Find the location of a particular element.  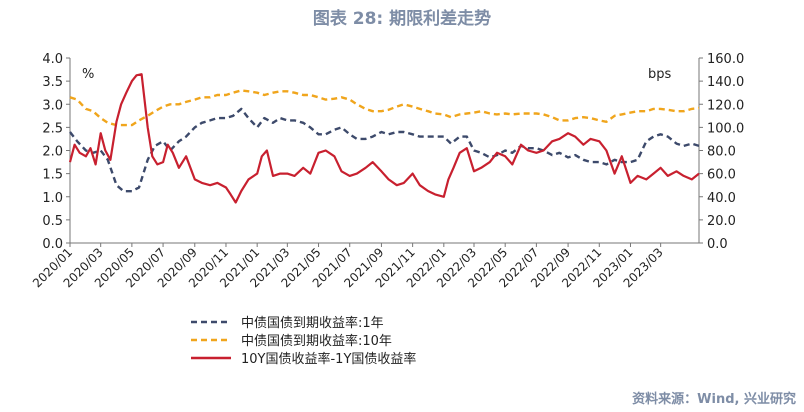

right-tick-label: 20.0 is located at coordinates (721, 221).